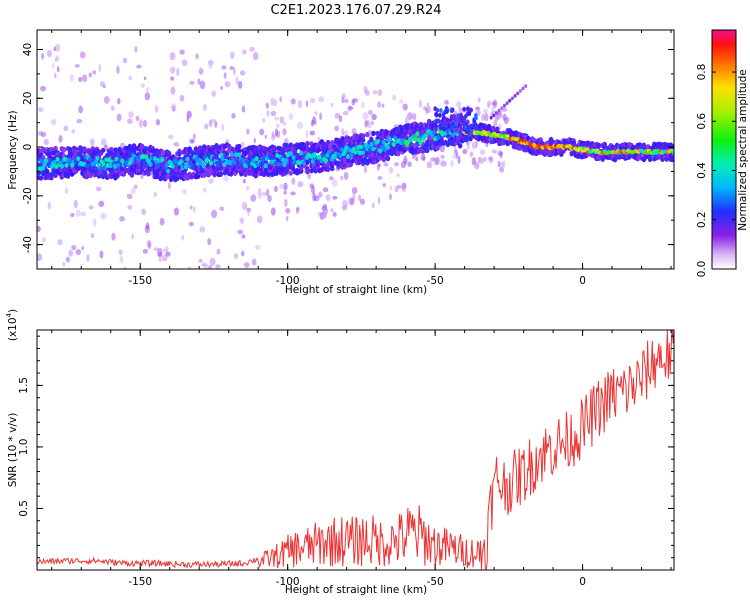 The image size is (750, 600). Describe the element at coordinates (28, 98) in the screenshot. I see `y-tick-label: 20` at that location.